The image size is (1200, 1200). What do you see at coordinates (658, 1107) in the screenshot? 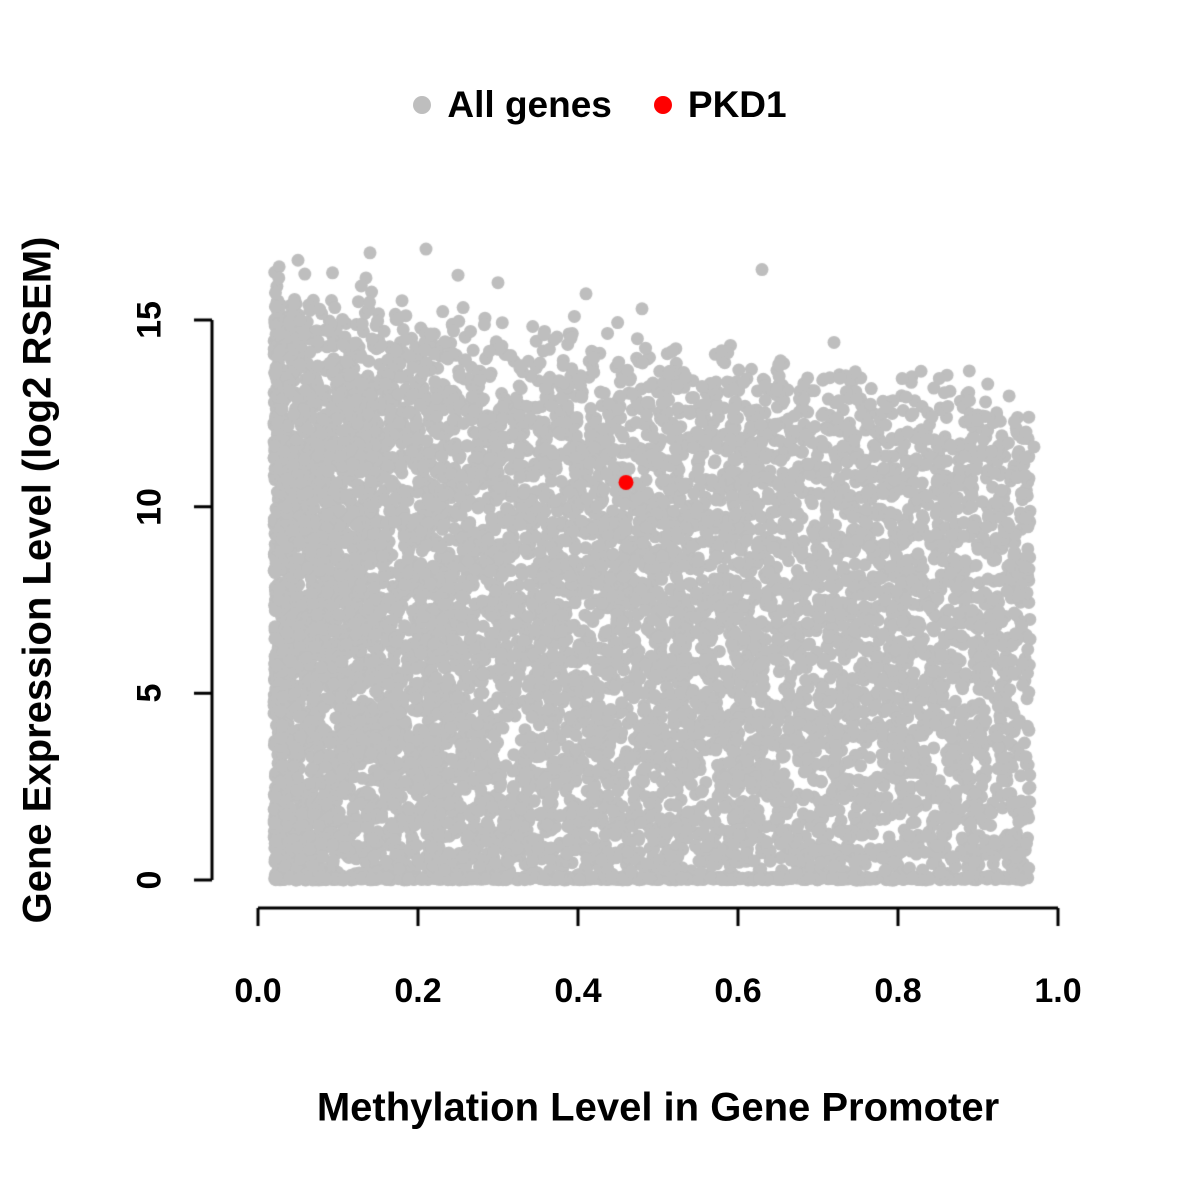
I see `x-axis-title: Methylation Level in Gene Promoter` at bounding box center [658, 1107].